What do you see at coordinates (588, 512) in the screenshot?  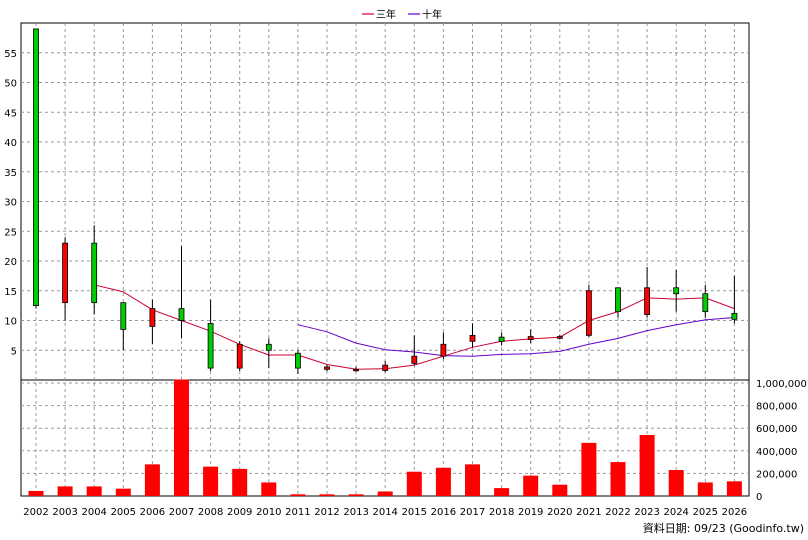 I see `x-tick-label: 2021` at bounding box center [588, 512].